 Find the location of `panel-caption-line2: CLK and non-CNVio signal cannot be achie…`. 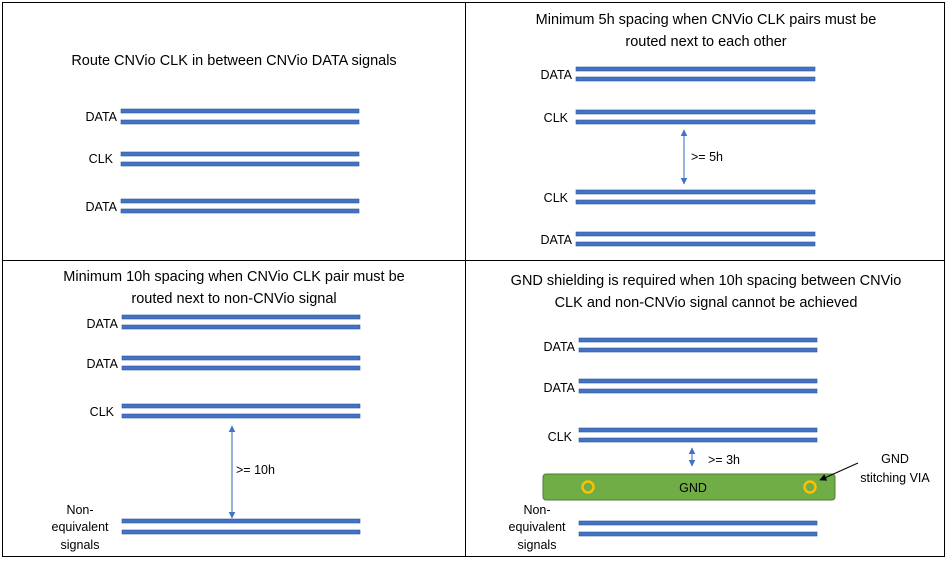

panel-caption-line2: CLK and non-CNVio signal cannot be achie… is located at coordinates (706, 303).